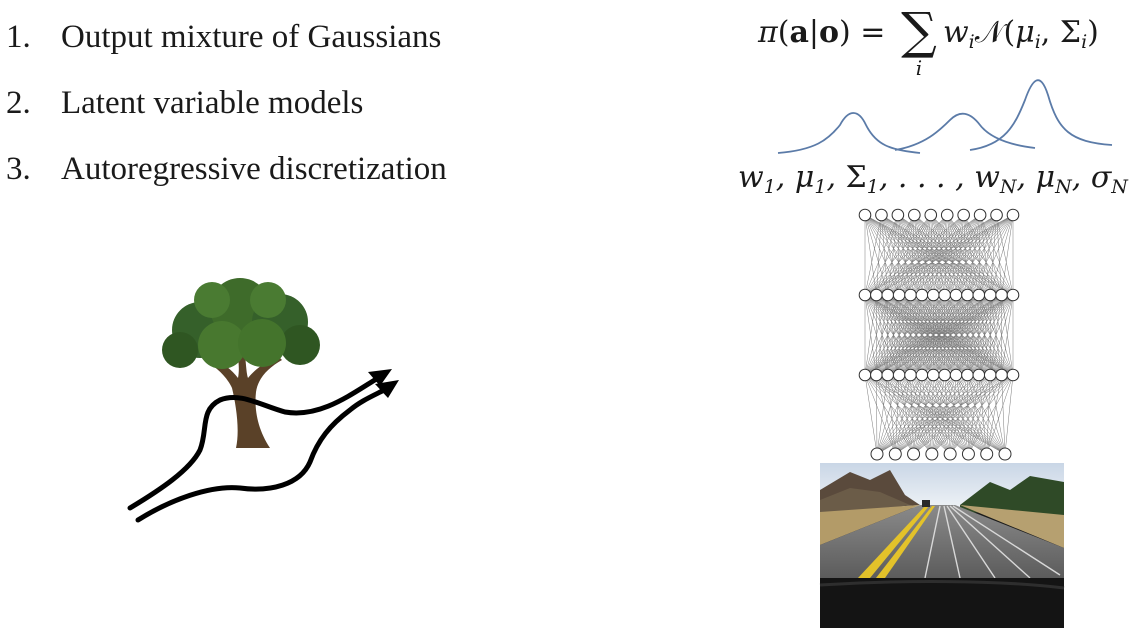 The image size is (1137, 632). I want to click on param-ellipsis: , . . . ,, so click(926, 177).